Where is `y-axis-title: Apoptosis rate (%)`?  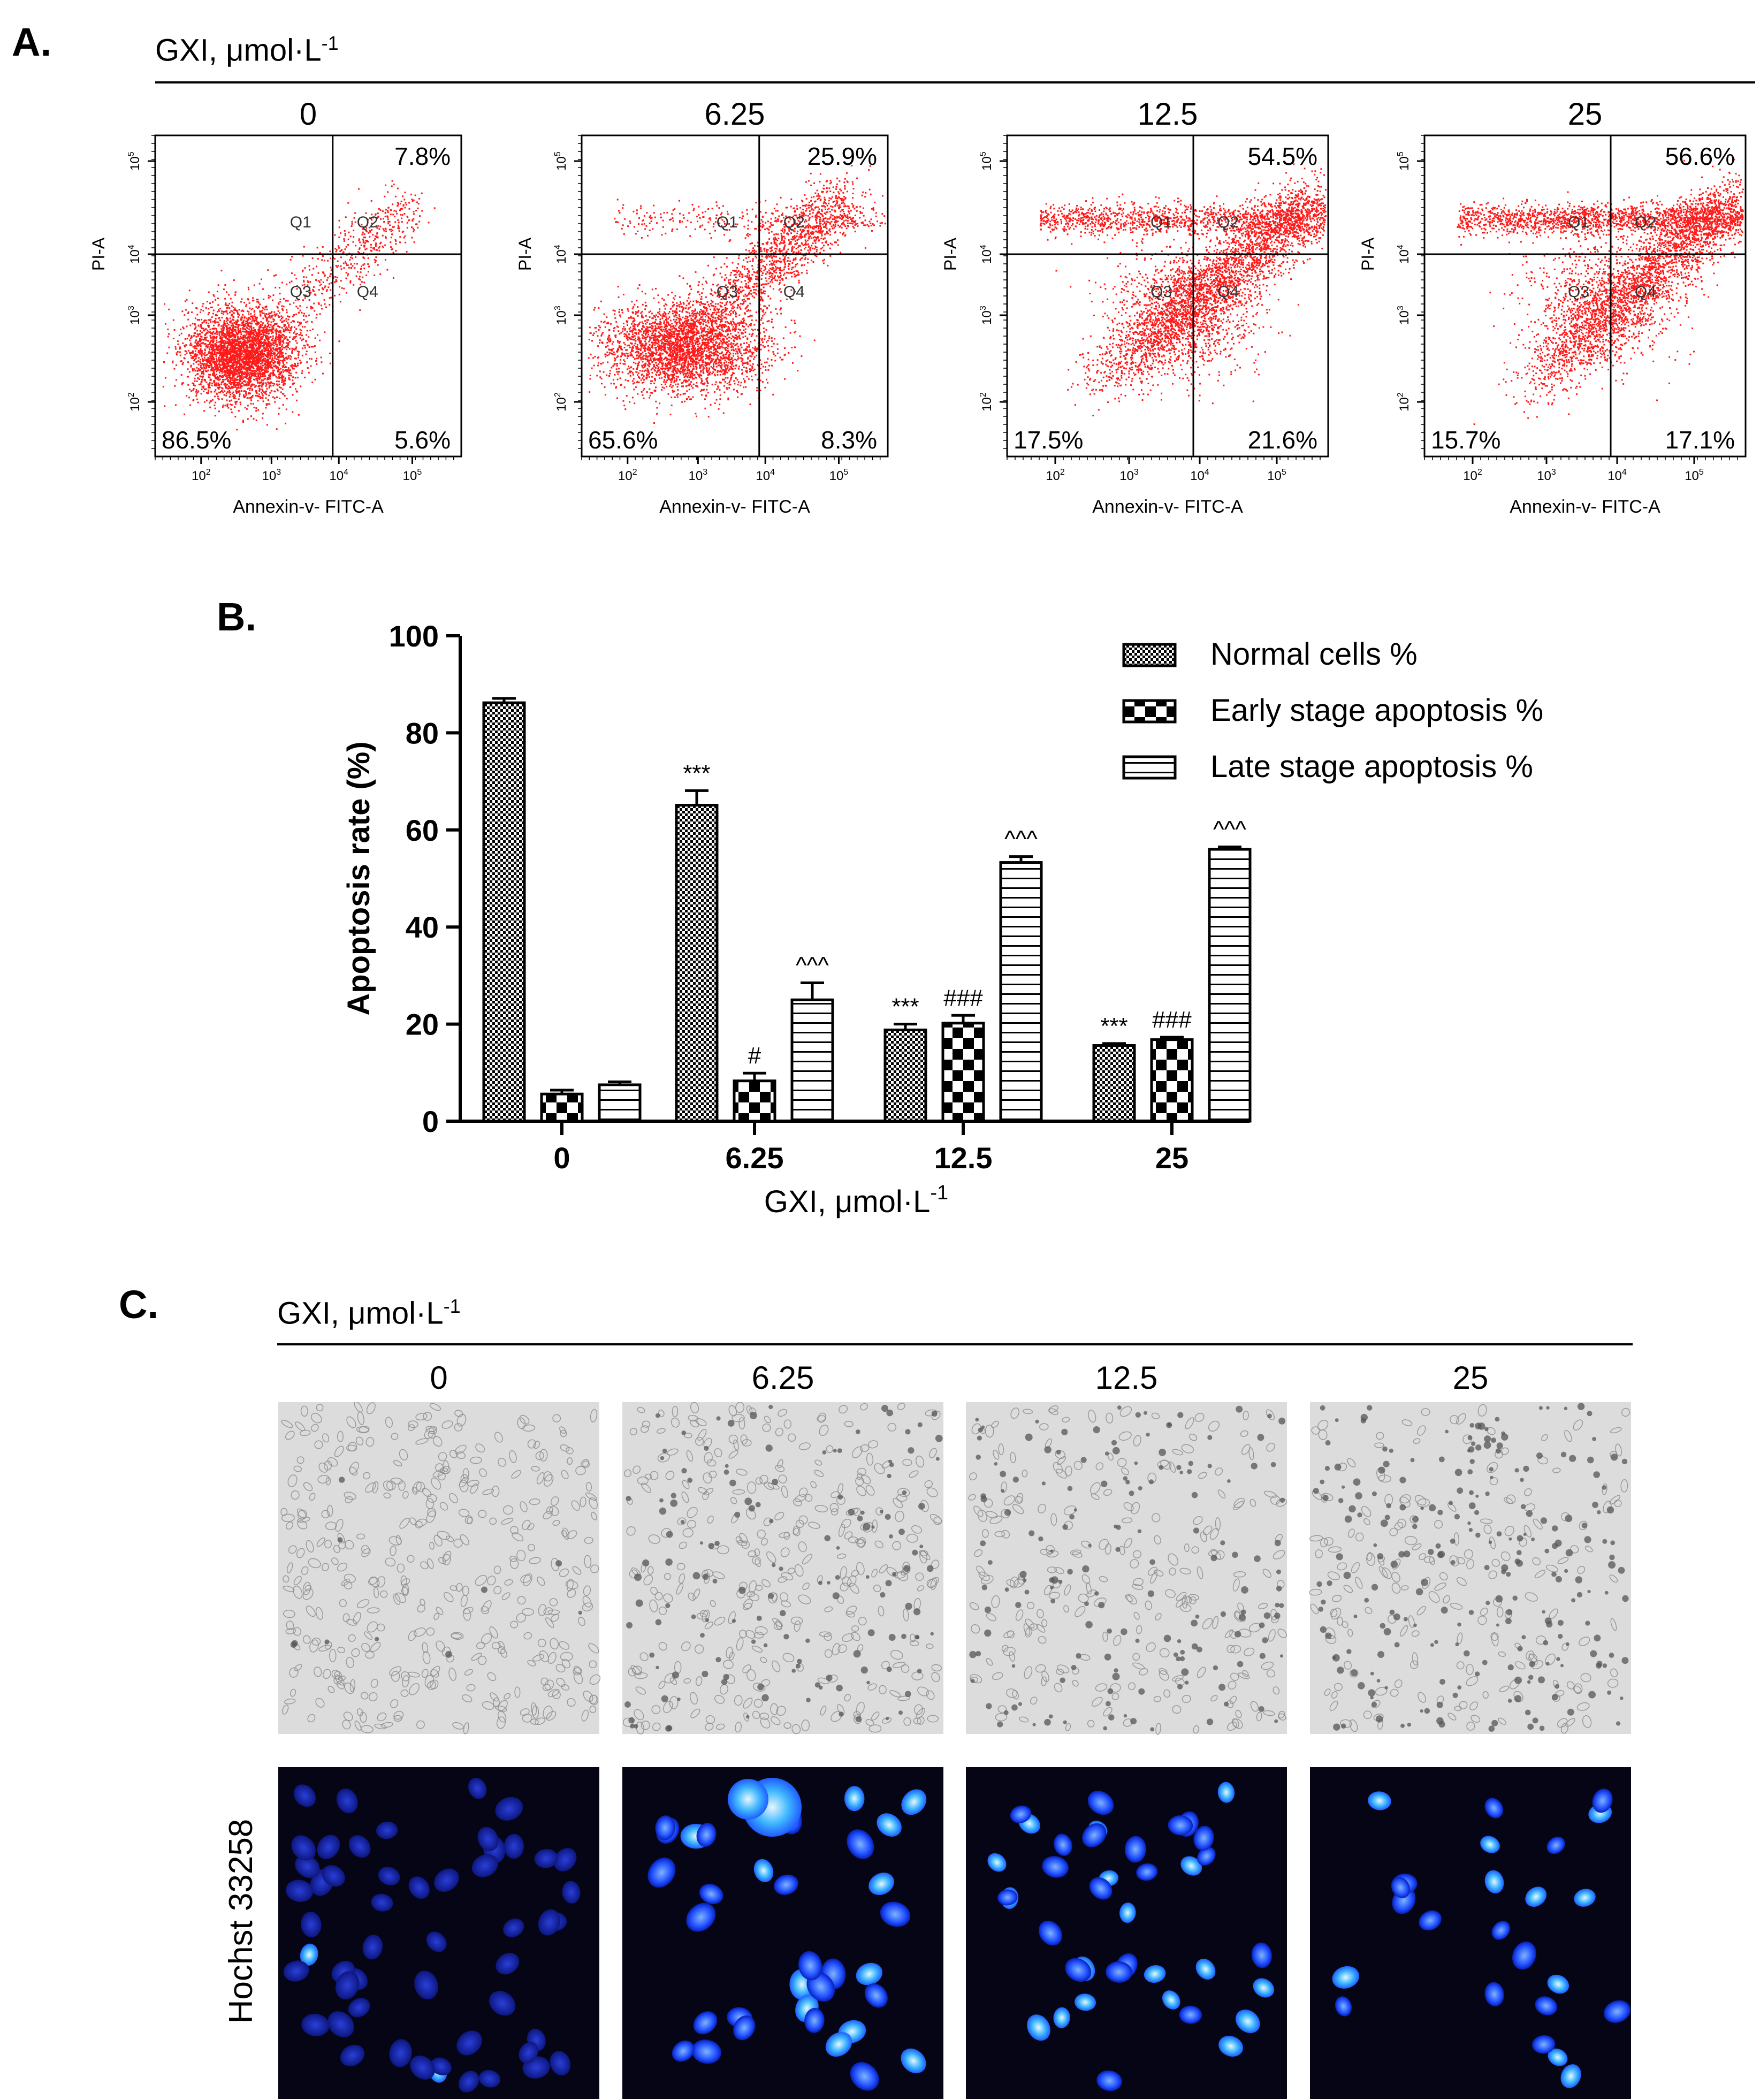 y-axis-title: Apoptosis rate (%) is located at coordinates (358, 878).